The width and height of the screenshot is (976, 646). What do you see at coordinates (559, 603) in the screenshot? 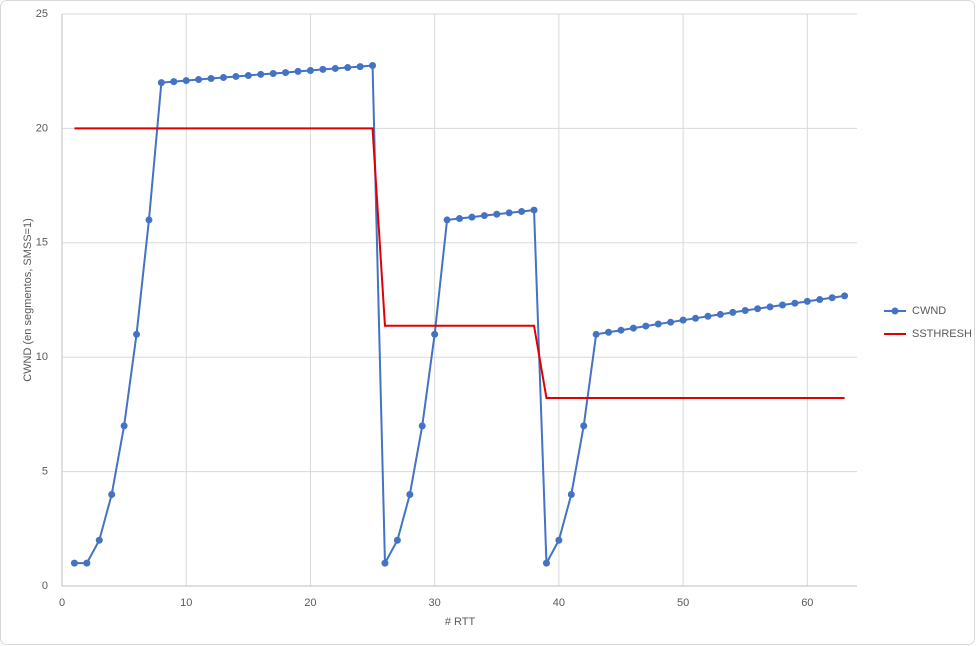
I see `x-tick-label: 40` at bounding box center [559, 603].